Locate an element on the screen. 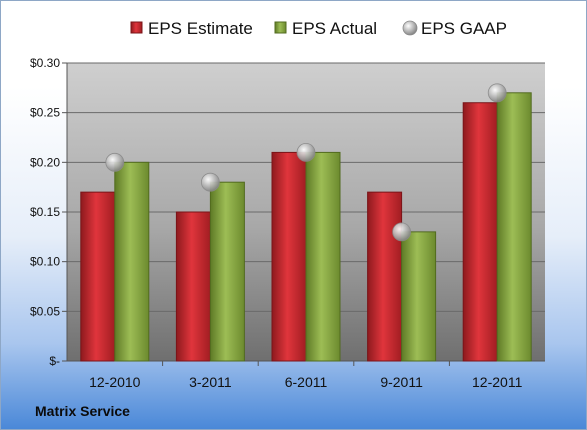 Image resolution: width=587 pixels, height=430 pixels. y-tick-label: $- is located at coordinates (54, 361).